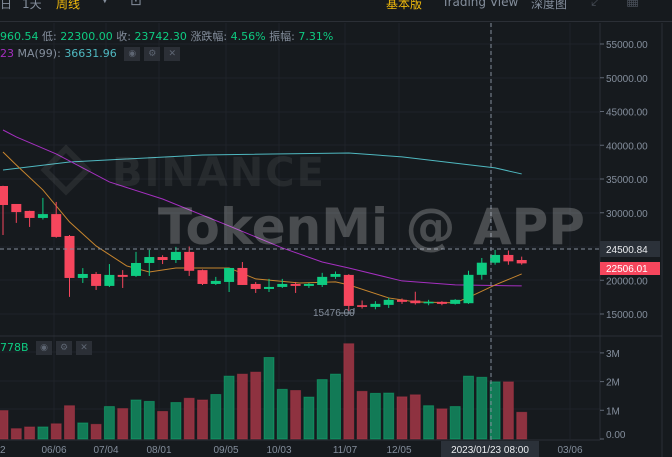 The image size is (672, 457). Describe the element at coordinates (404, 5) in the screenshot. I see `view-basic-tab: 基本版` at that location.